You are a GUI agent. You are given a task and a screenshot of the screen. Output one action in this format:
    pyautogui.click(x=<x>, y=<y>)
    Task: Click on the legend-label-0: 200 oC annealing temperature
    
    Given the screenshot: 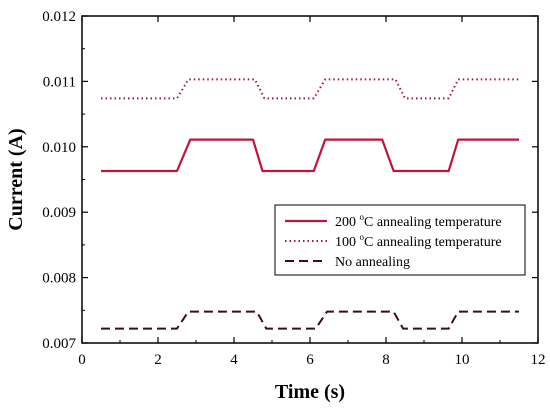 What is the action you would take?
    pyautogui.click(x=418, y=221)
    